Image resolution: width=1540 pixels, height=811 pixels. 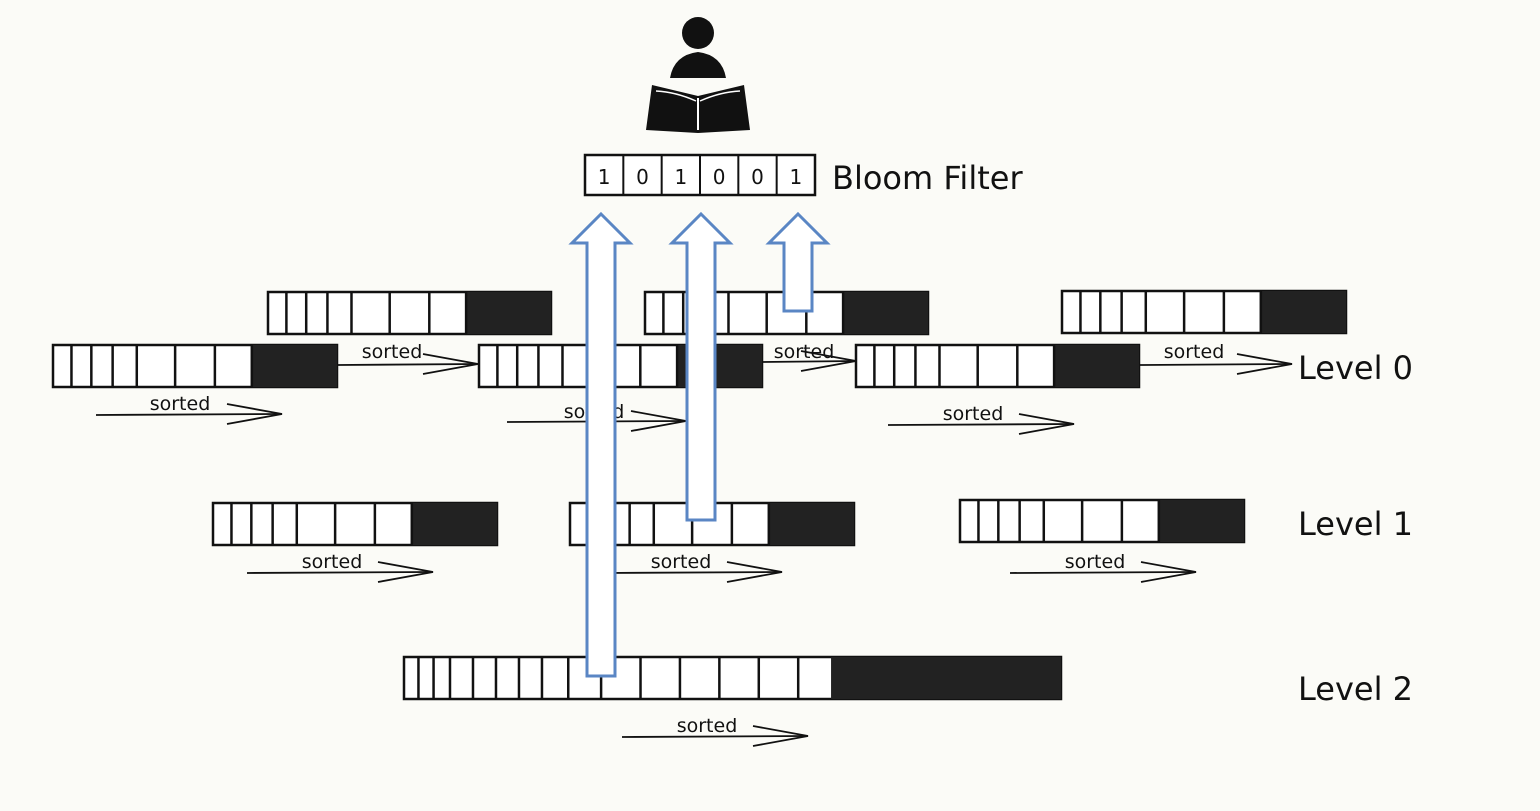 What do you see at coordinates (698, 75) in the screenshot?
I see `reader-icon` at bounding box center [698, 75].